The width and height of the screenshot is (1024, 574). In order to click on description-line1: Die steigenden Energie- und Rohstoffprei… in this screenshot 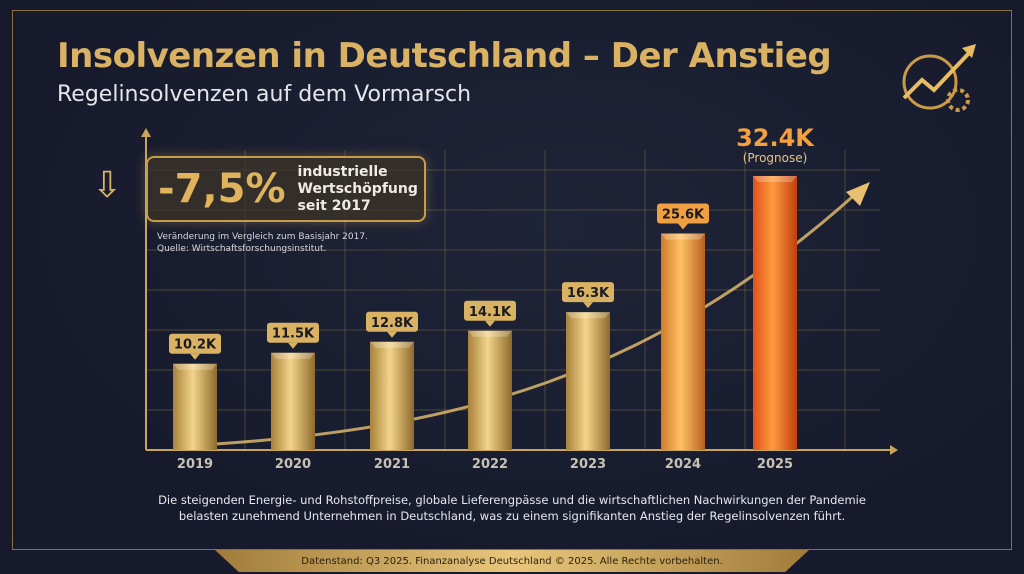, I will do `click(512, 500)`.